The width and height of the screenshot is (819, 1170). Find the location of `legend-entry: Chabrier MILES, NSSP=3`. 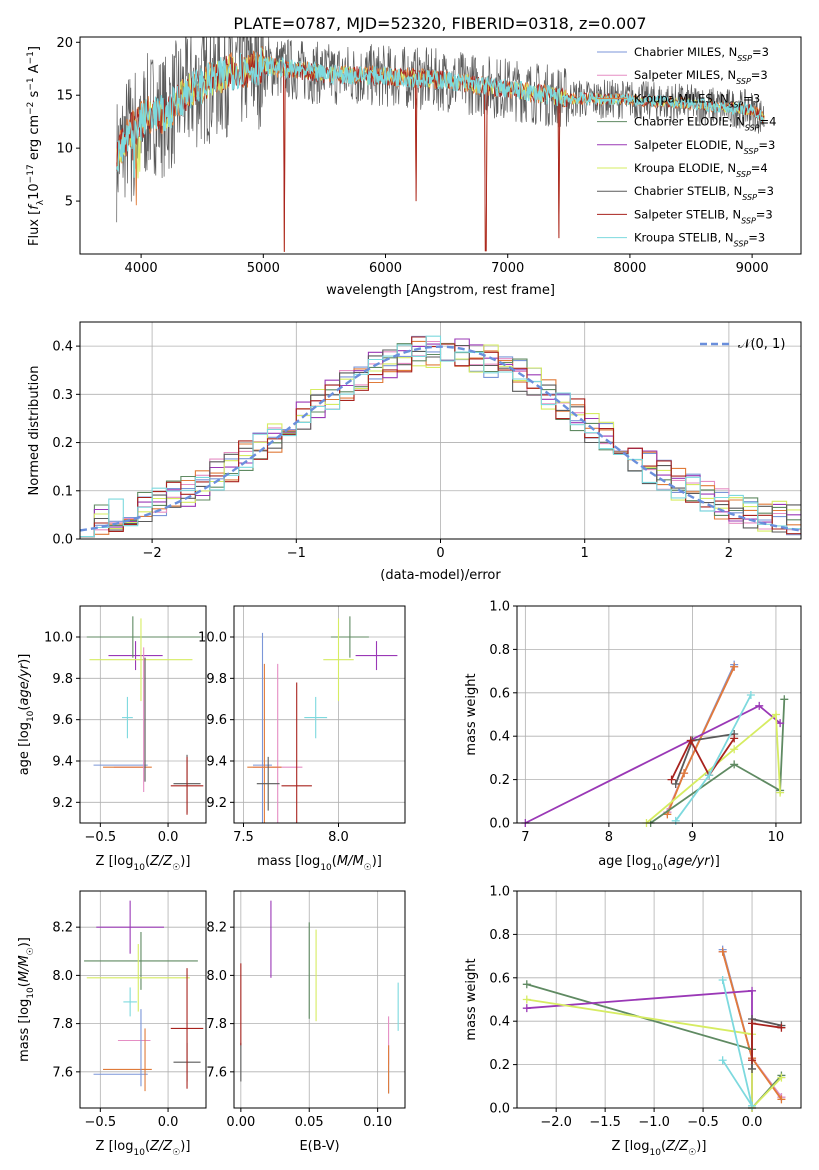

legend-entry: Chabrier MILES, NSSP=3 is located at coordinates (701, 54).